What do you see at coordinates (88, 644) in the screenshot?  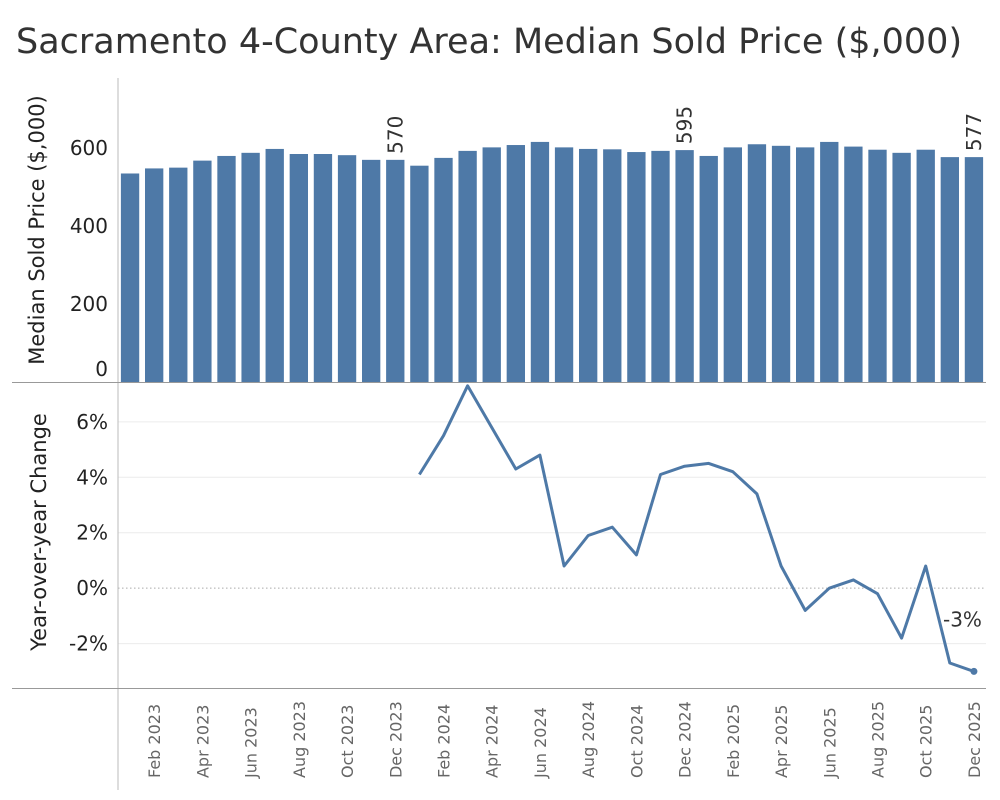 I see `line-y-tick-label: -2%` at bounding box center [88, 644].